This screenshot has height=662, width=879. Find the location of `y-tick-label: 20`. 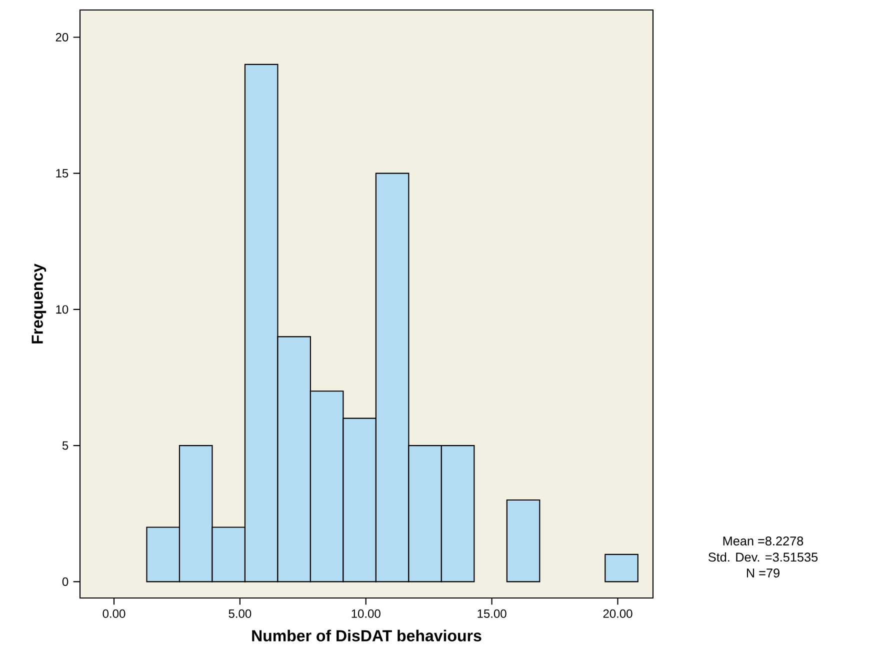

y-tick-label: 20 is located at coordinates (62, 37).